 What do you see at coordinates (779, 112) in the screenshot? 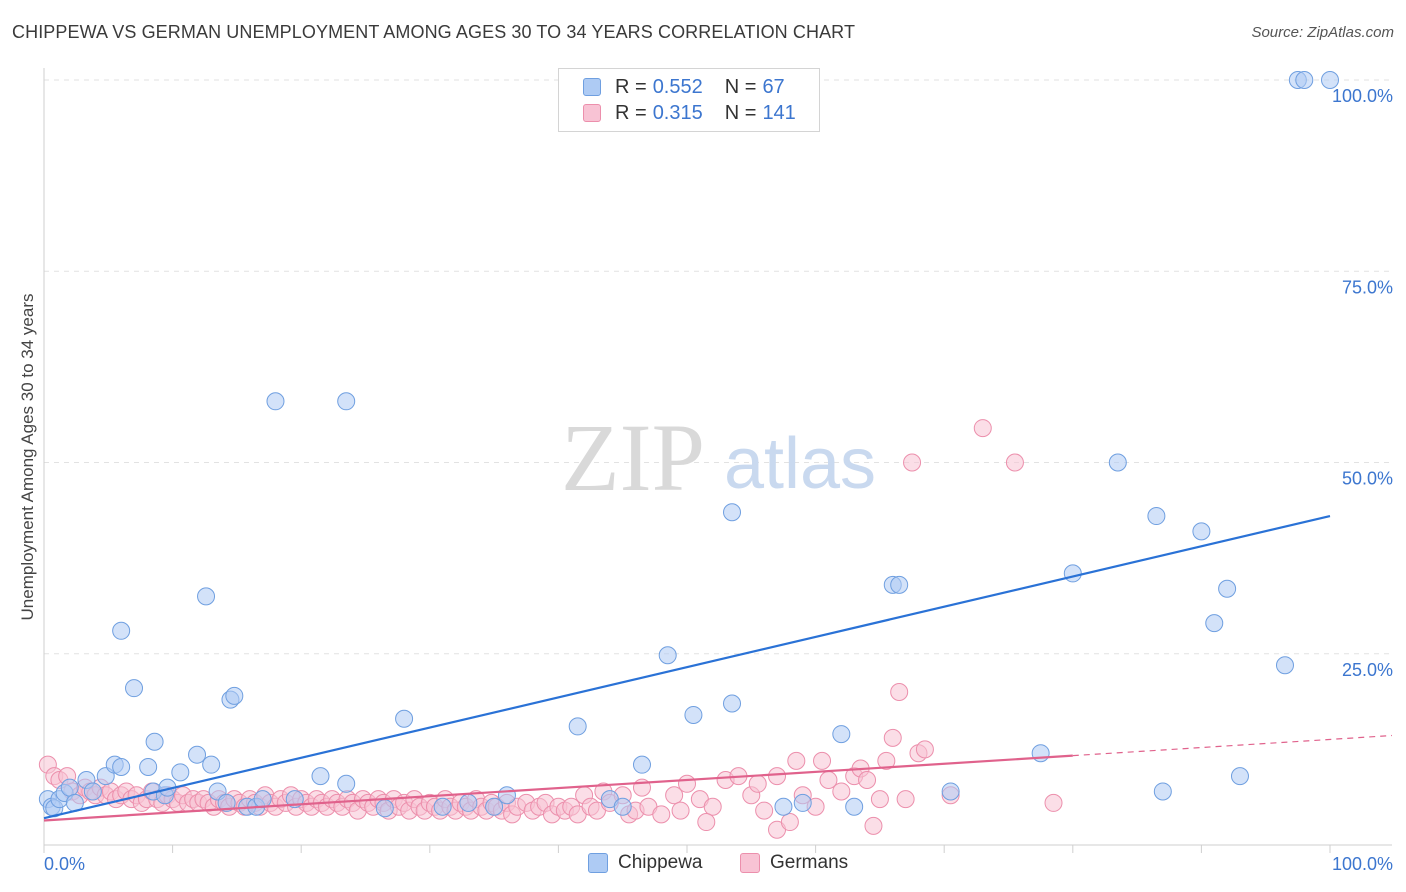
I see `germans-n-value: 141` at bounding box center [779, 112].